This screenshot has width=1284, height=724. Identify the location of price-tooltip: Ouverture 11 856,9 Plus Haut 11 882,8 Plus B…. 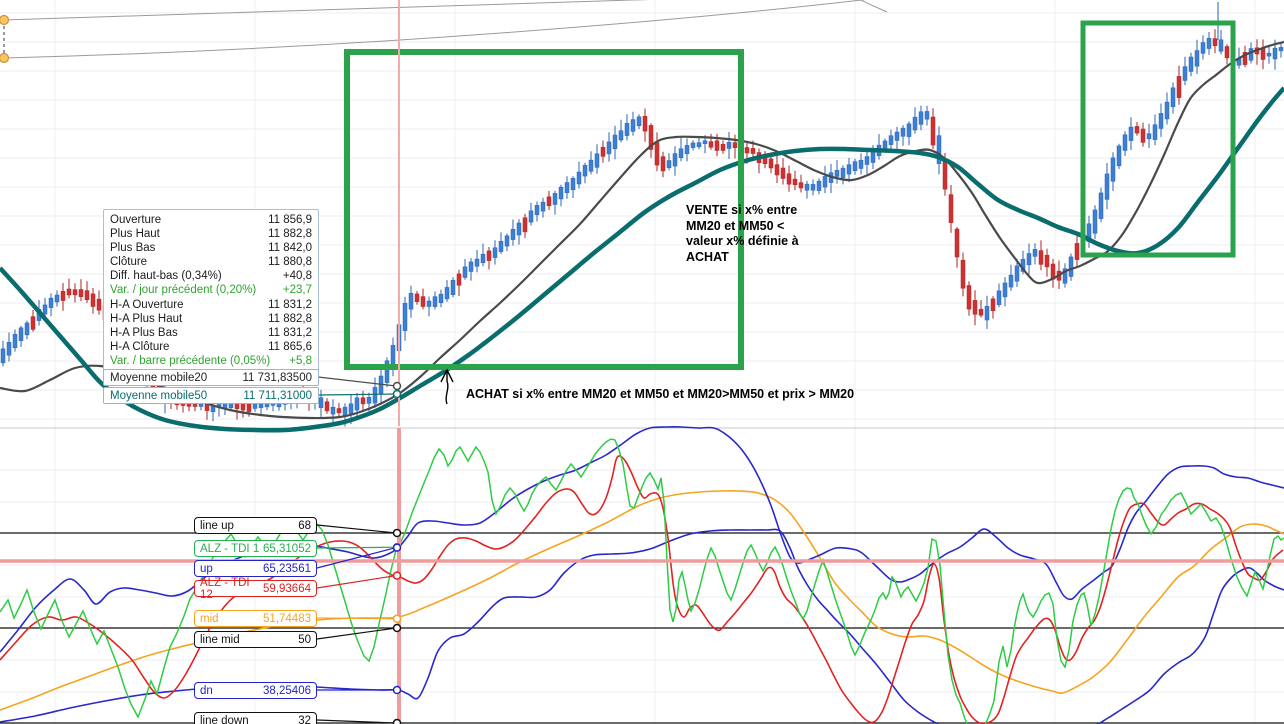
(211, 290).